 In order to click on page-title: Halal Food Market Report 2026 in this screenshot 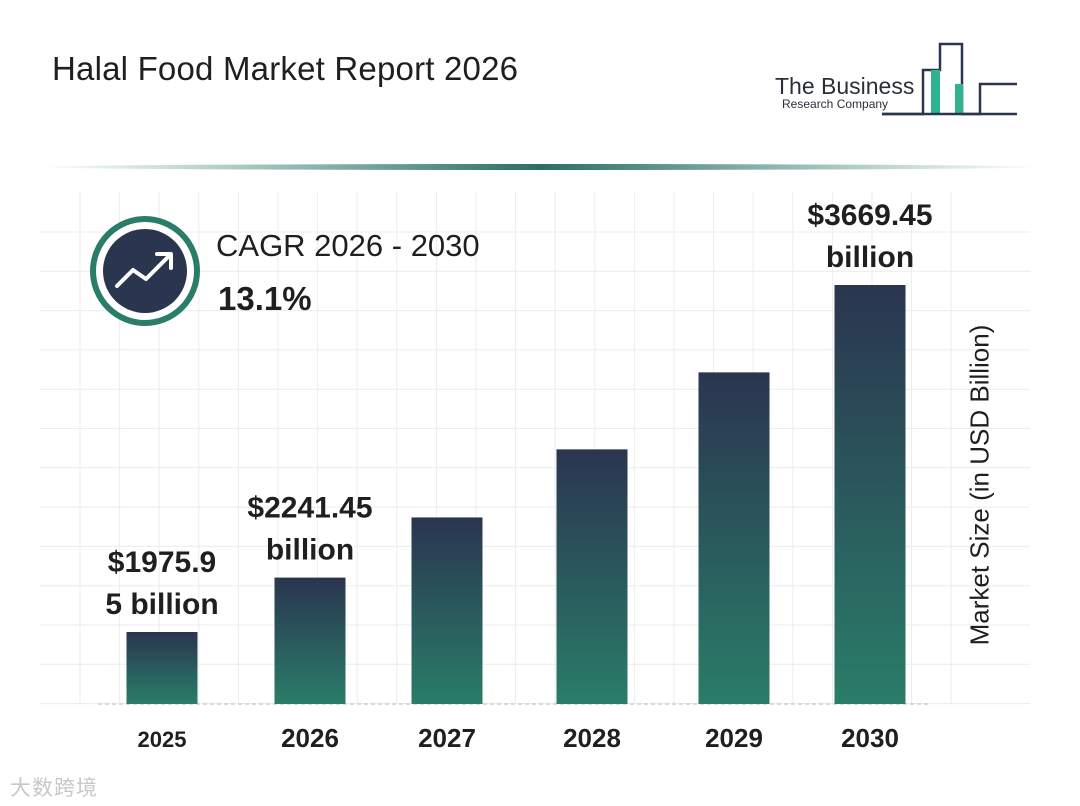, I will do `click(285, 68)`.